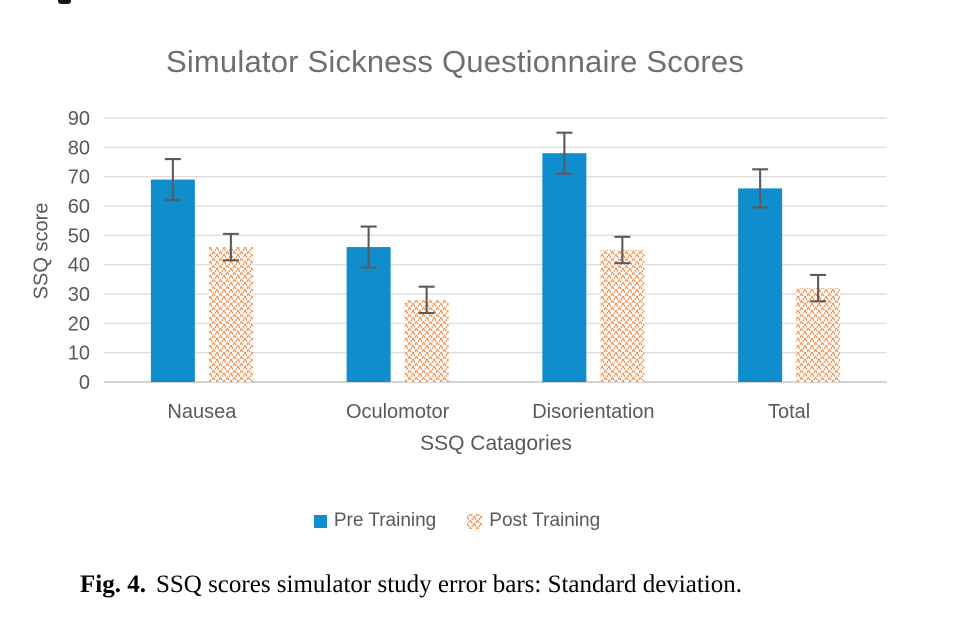 This screenshot has width=954, height=638. What do you see at coordinates (79, 207) in the screenshot?
I see `y-tick-label-60: 60` at bounding box center [79, 207].